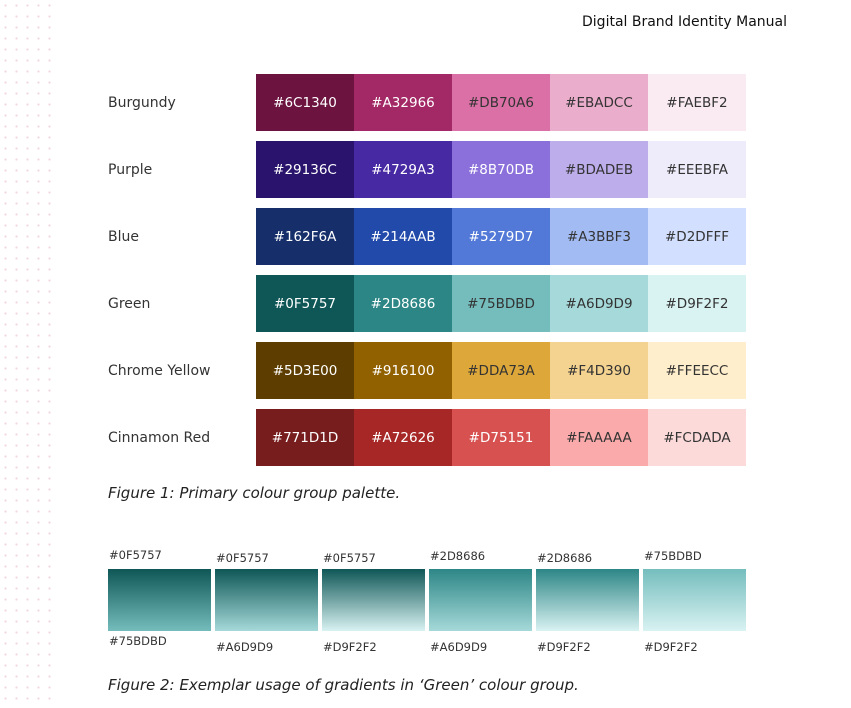 The width and height of the screenshot is (851, 708). I want to click on palette-row: Green #0F5757 #2D8686 #75BDBD #A6D9D9 #D9F2F2, so click(428, 303).